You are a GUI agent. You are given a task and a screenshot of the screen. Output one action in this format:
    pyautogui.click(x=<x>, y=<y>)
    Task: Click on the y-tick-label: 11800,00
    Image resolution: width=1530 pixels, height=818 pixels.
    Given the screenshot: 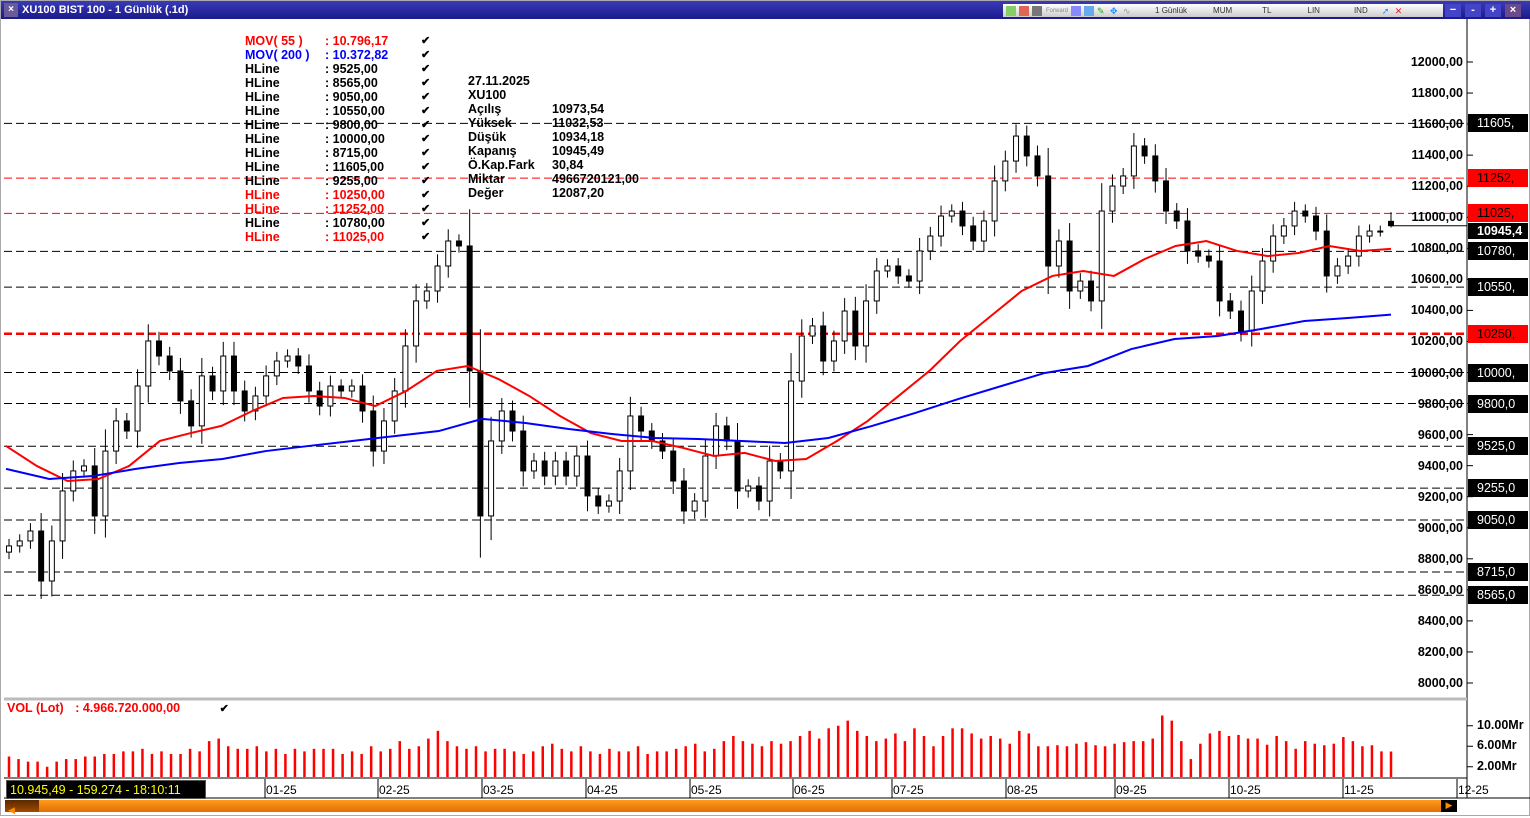 What is the action you would take?
    pyautogui.click(x=1437, y=93)
    